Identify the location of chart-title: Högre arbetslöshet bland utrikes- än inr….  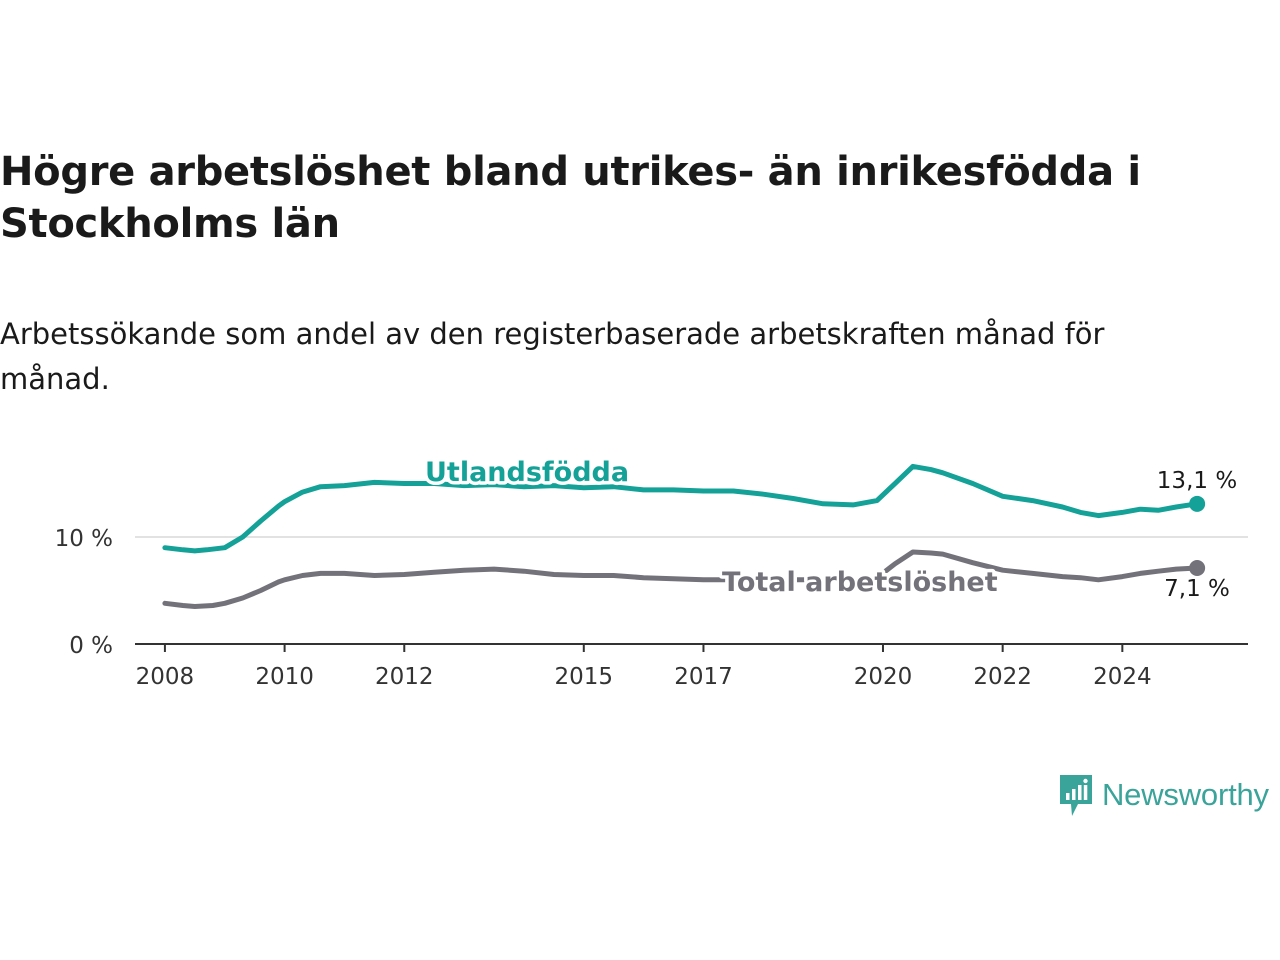
(570, 198).